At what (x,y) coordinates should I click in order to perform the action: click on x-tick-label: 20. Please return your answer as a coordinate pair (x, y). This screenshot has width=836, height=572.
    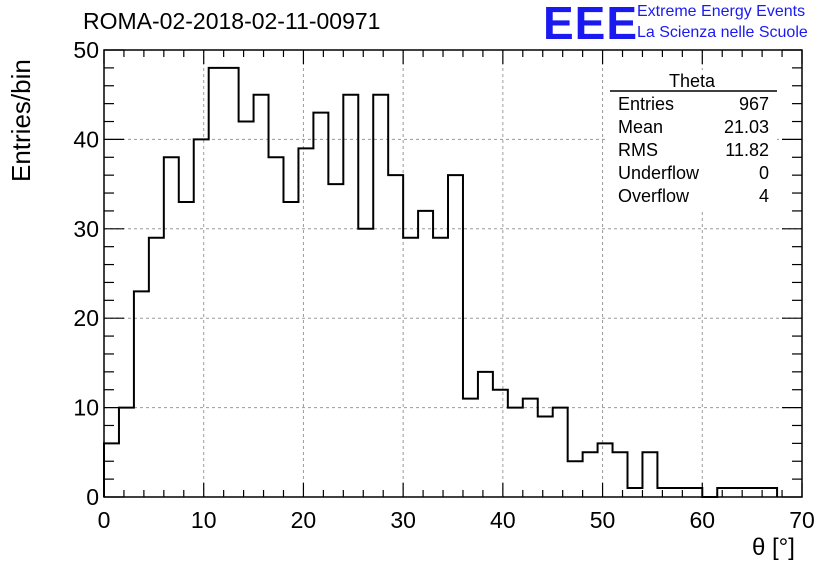
    Looking at the image, I should click on (304, 520).